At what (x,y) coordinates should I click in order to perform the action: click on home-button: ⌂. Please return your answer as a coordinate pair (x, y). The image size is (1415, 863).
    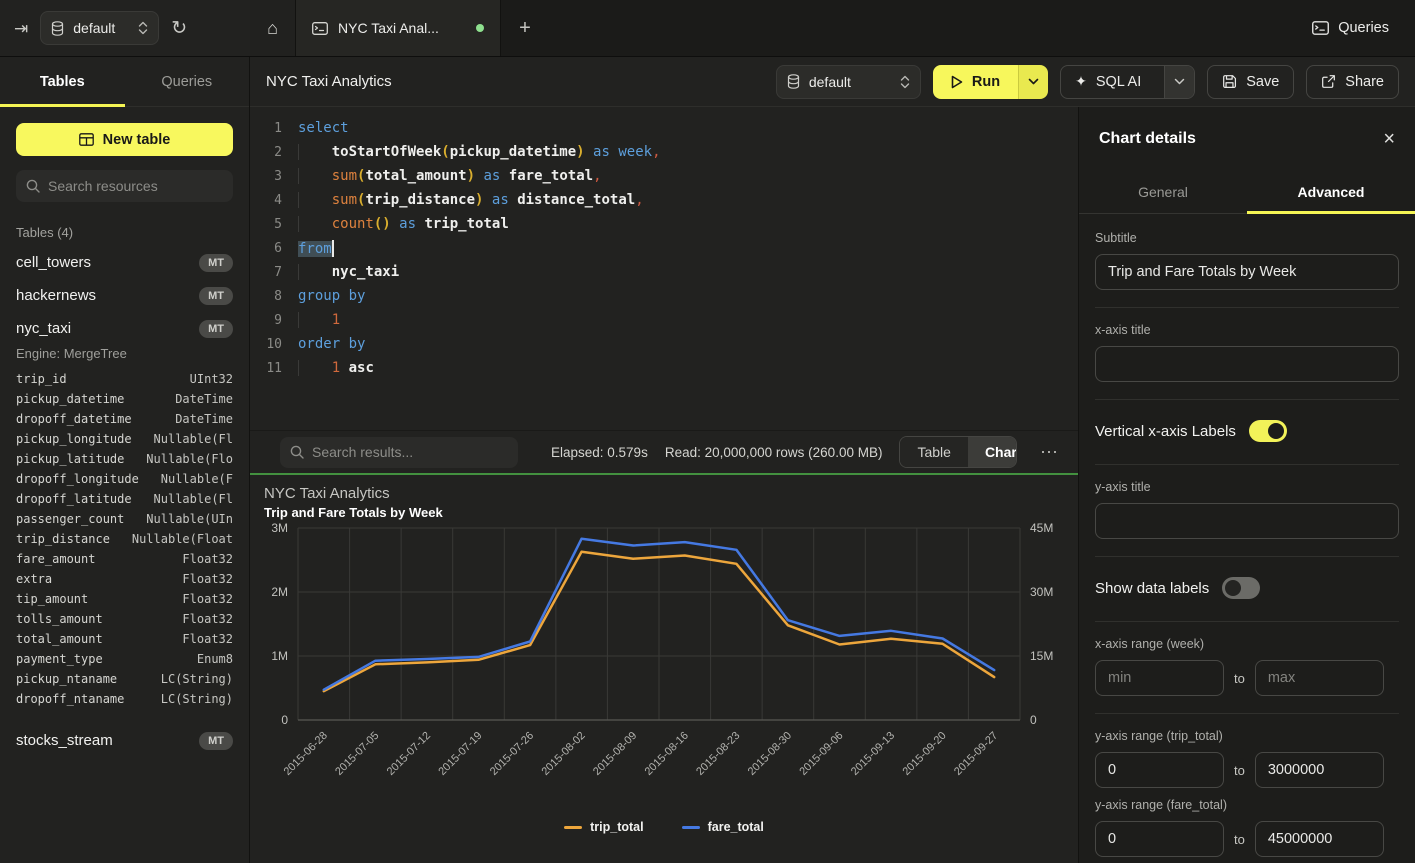
    Looking at the image, I should click on (273, 28).